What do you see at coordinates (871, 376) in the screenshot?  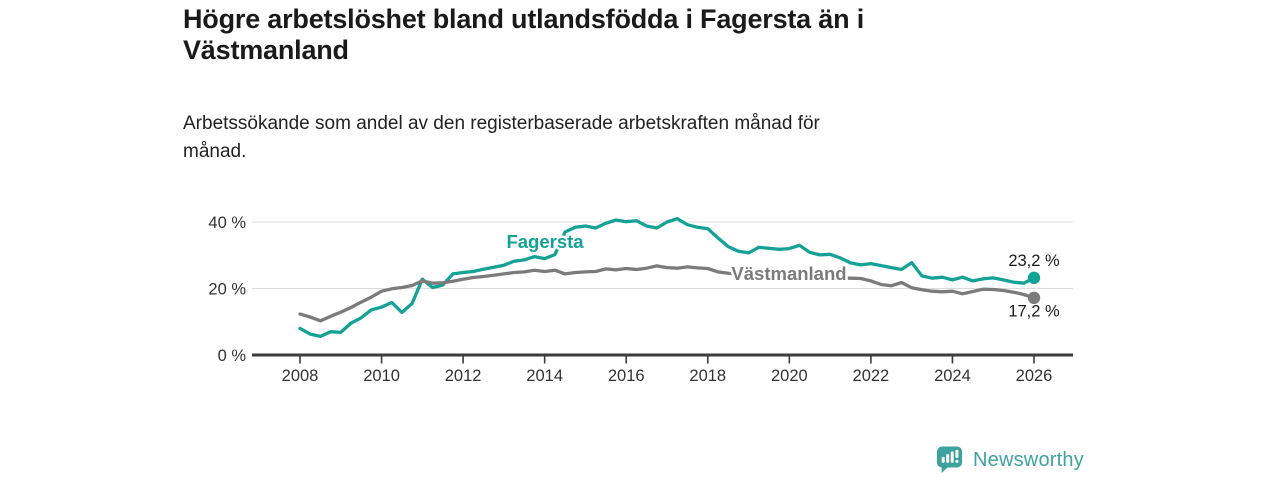 I see `x-axis-tick-label: 2022` at bounding box center [871, 376].